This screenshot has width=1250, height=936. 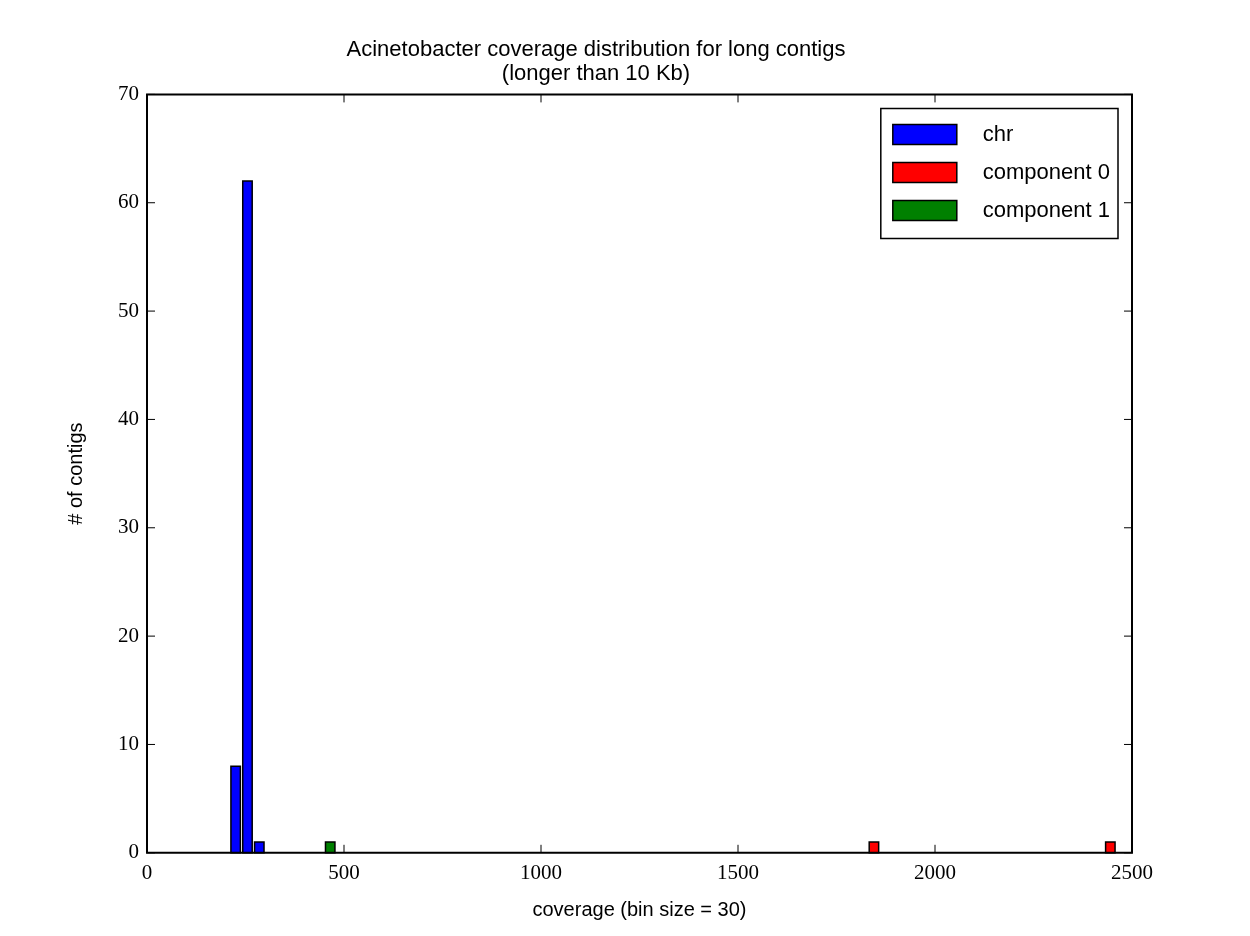 What do you see at coordinates (1046, 172) in the screenshot?
I see `legend-label: component 0` at bounding box center [1046, 172].